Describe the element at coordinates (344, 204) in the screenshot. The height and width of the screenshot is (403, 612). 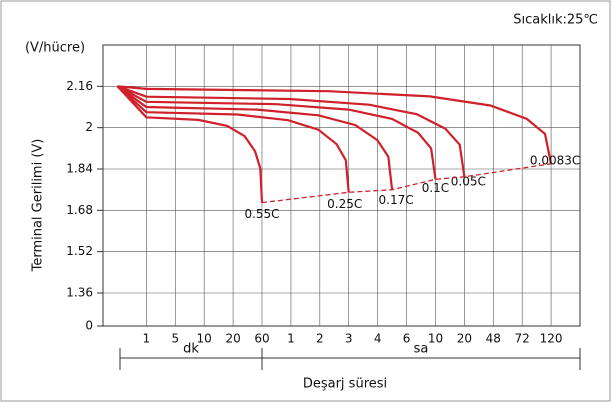
I see `curve-label: 0.25C` at that location.